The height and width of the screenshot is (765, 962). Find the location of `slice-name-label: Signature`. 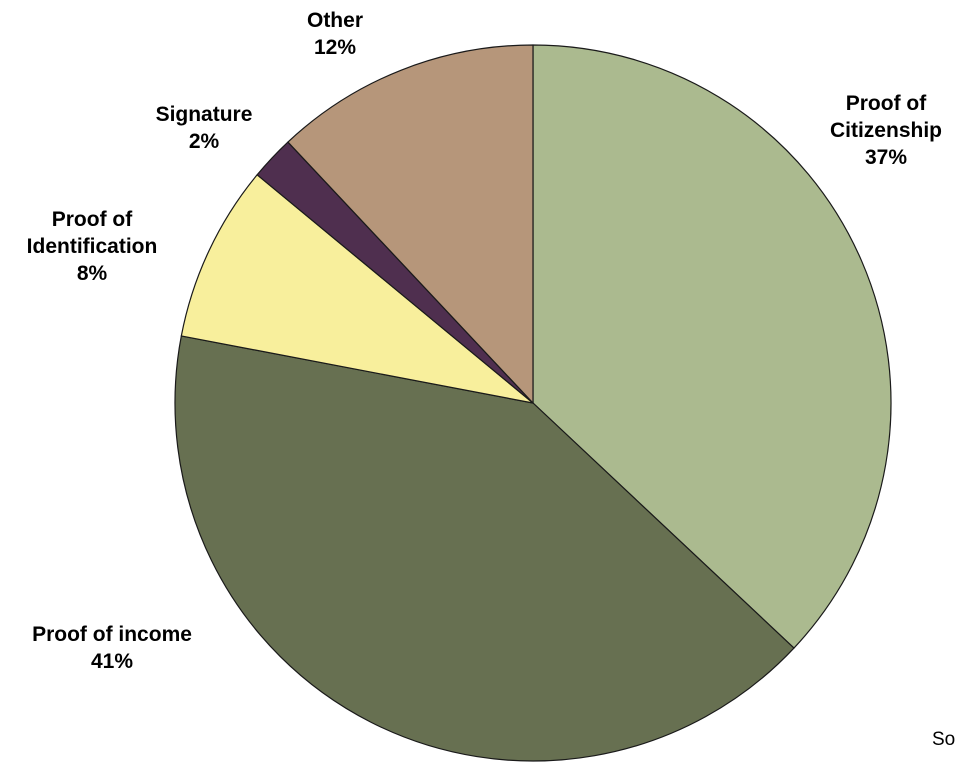

slice-name-label: Signature is located at coordinates (204, 114).